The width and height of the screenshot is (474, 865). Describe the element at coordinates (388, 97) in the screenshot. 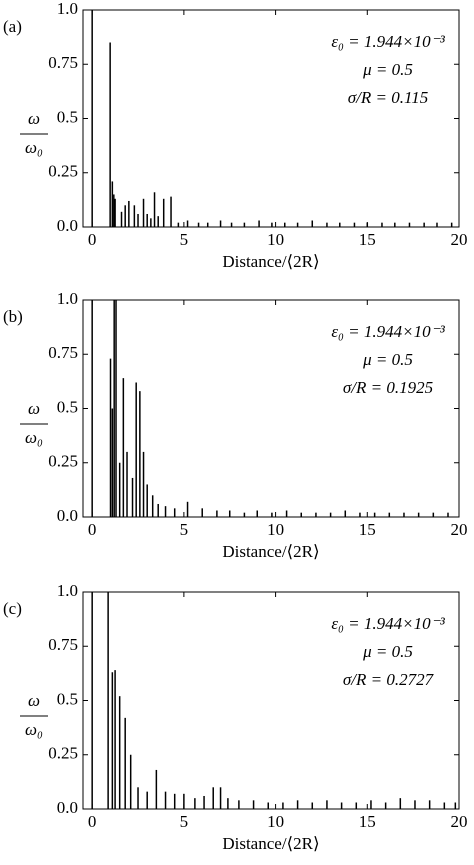

I see `annotation: σ/R = 0.115` at that location.